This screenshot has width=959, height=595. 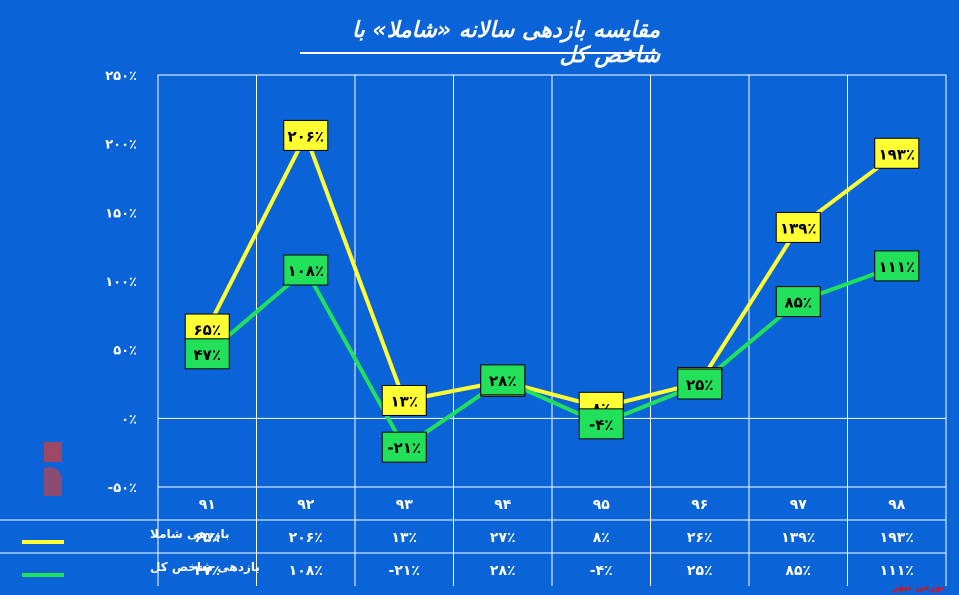 I want to click on x-category-label: ۹۷, so click(x=799, y=505).